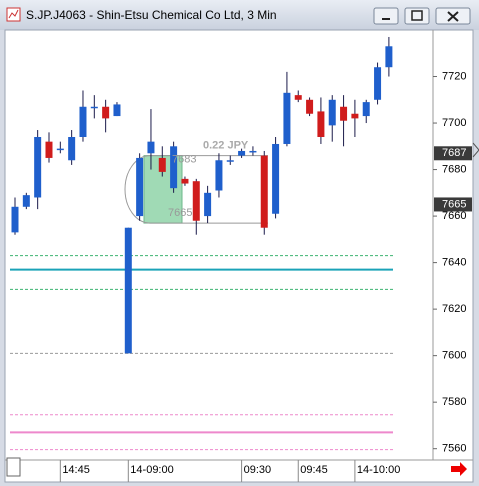 This screenshot has height=486, width=479. Describe the element at coordinates (454, 356) in the screenshot. I see `y-tick-label: 7600` at that location.